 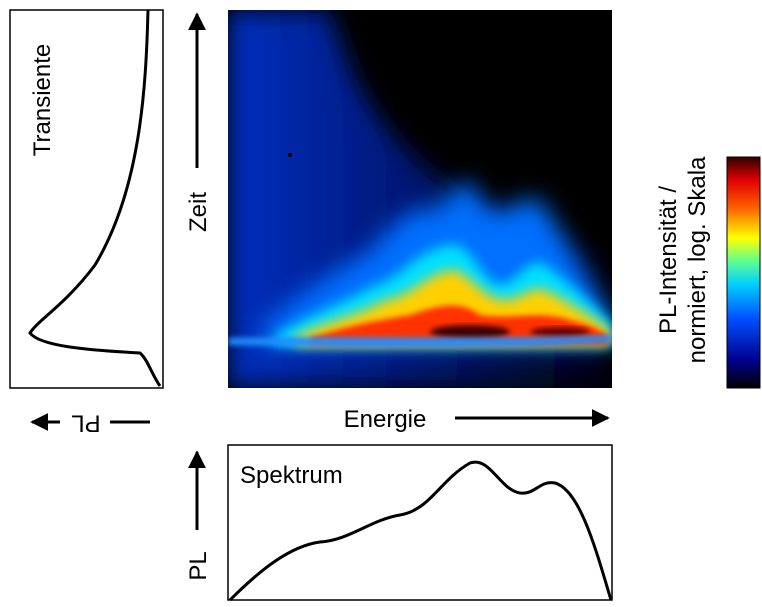 What do you see at coordinates (198, 212) in the screenshot?
I see `time-label: Zeit` at bounding box center [198, 212].